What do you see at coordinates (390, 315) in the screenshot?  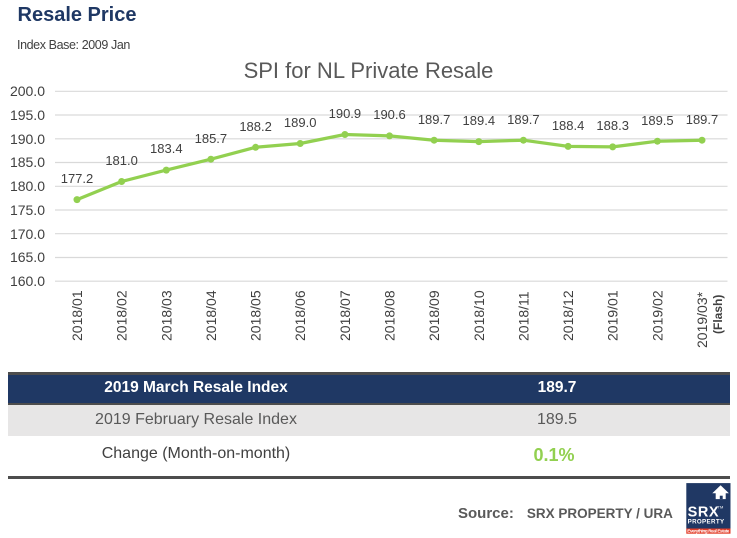 I see `svg-text: 2018/08` at bounding box center [390, 315].